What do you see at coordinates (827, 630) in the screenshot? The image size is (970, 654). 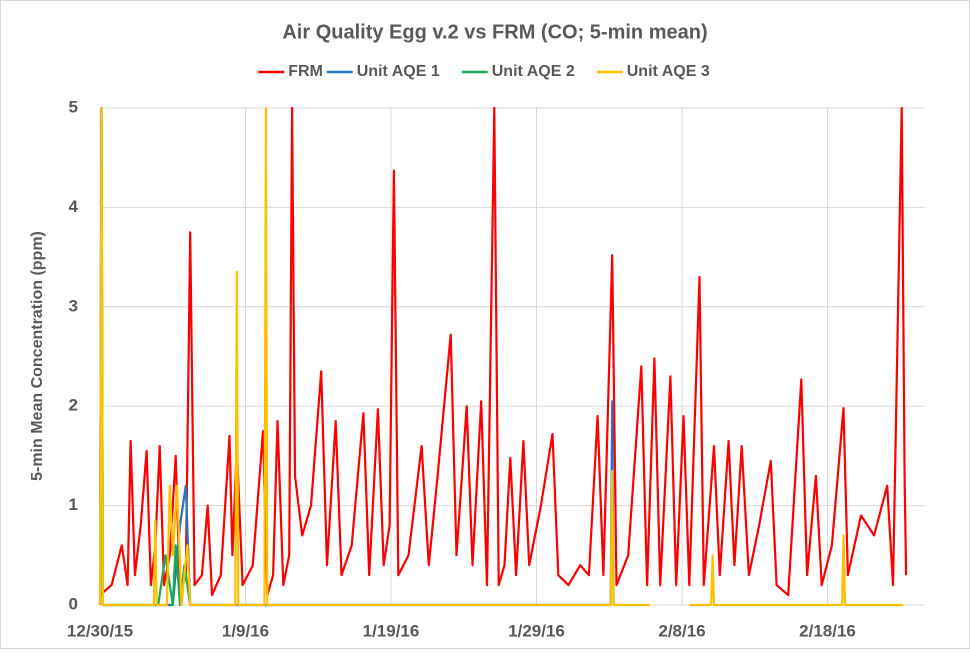 I see `x-tick-label: 2/18/16` at bounding box center [827, 630].